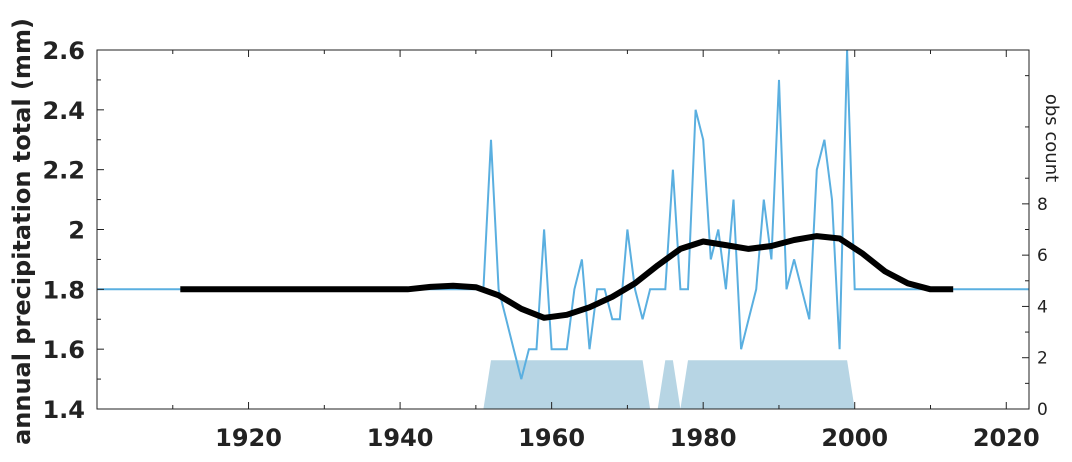 The height and width of the screenshot is (462, 1072). I want to click on smooth-series-layer, so click(567, 277).